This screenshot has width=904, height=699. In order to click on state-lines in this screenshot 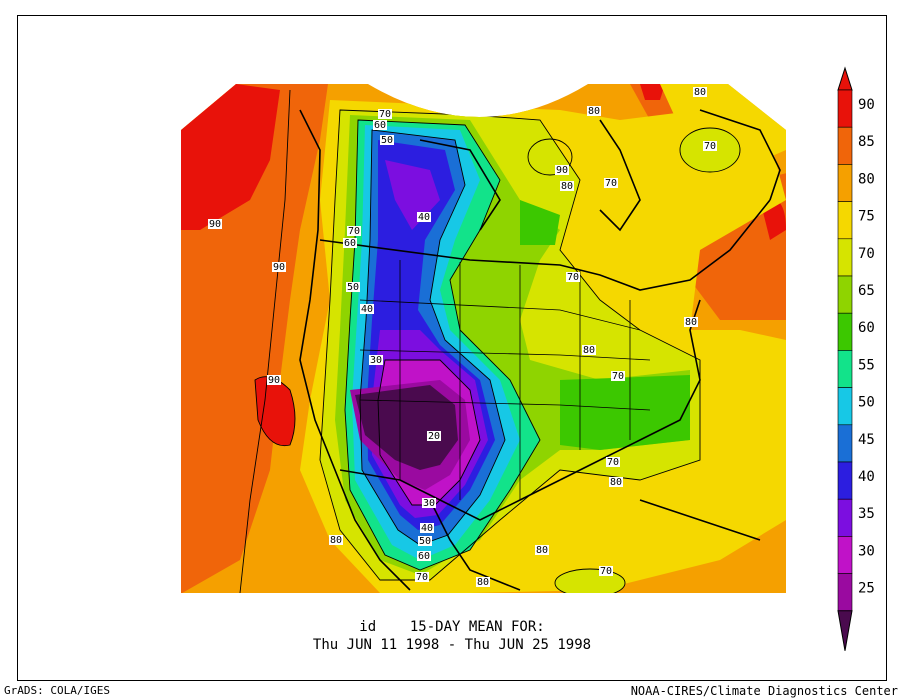, I will do `click(505, 380)`.